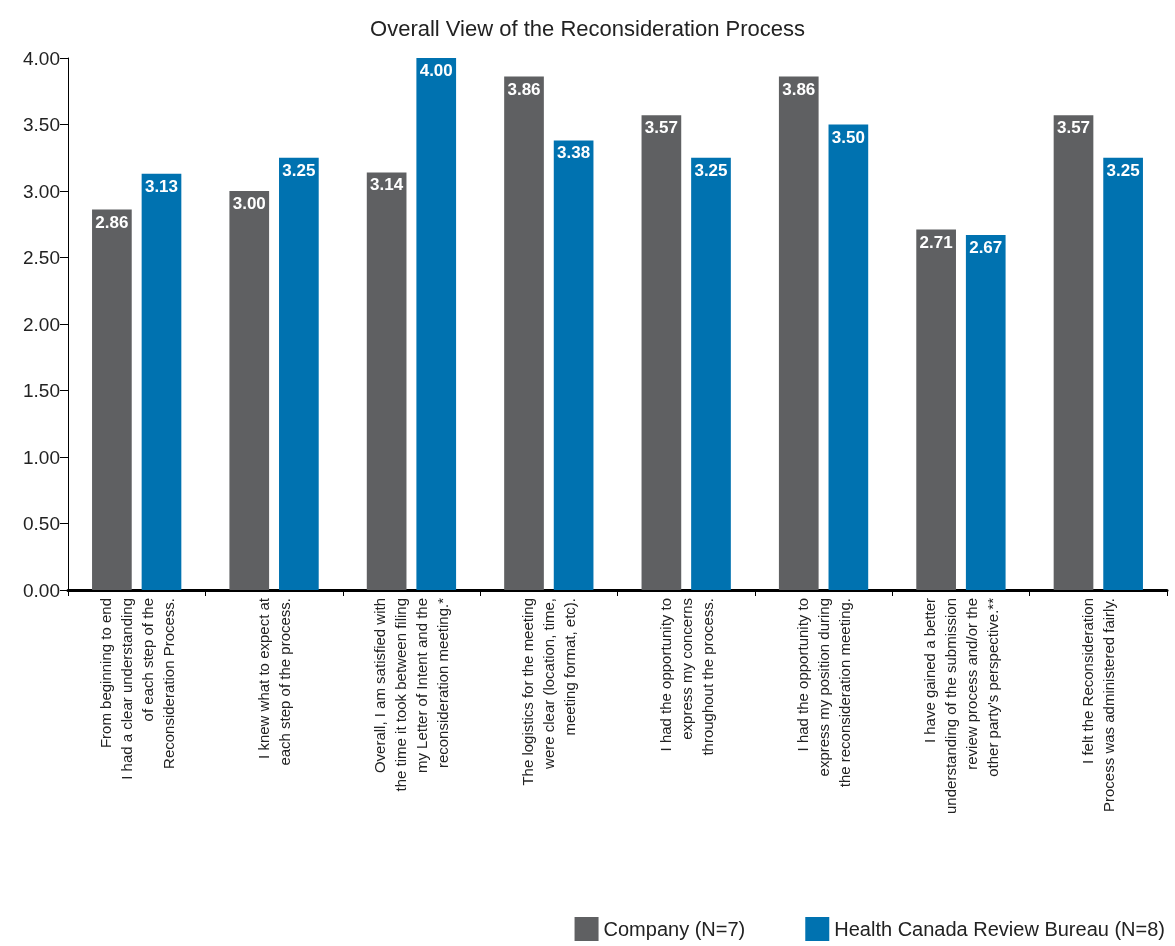  I want to click on y-tick-label: 1.50, so click(41, 390).